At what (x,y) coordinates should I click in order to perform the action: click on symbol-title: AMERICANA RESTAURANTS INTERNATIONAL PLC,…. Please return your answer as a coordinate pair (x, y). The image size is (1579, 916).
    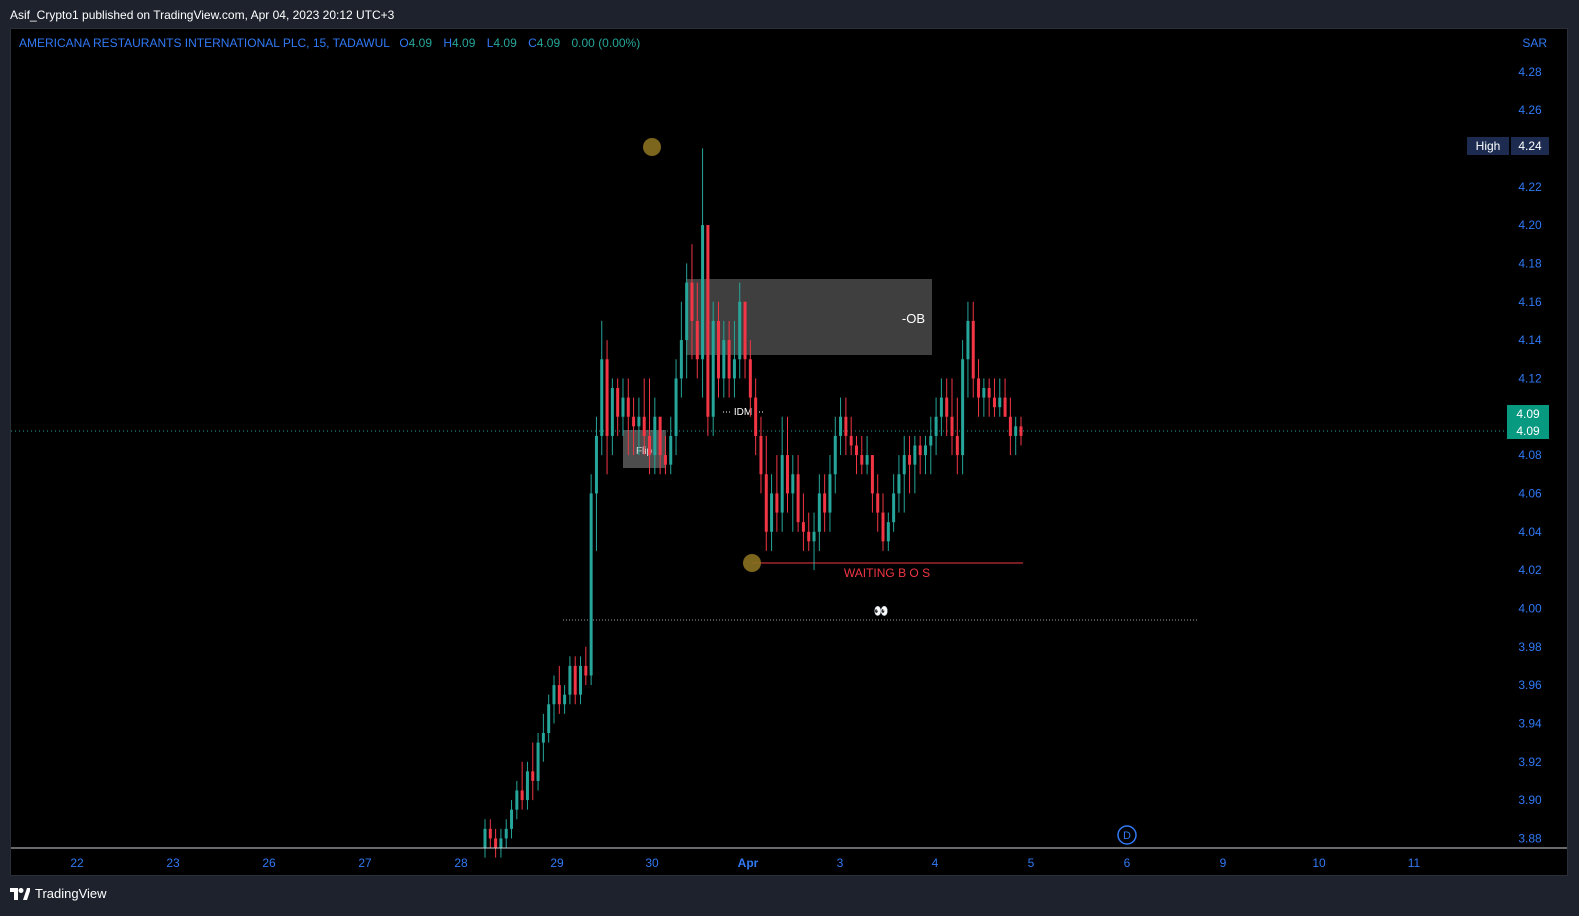
    Looking at the image, I should click on (204, 43).